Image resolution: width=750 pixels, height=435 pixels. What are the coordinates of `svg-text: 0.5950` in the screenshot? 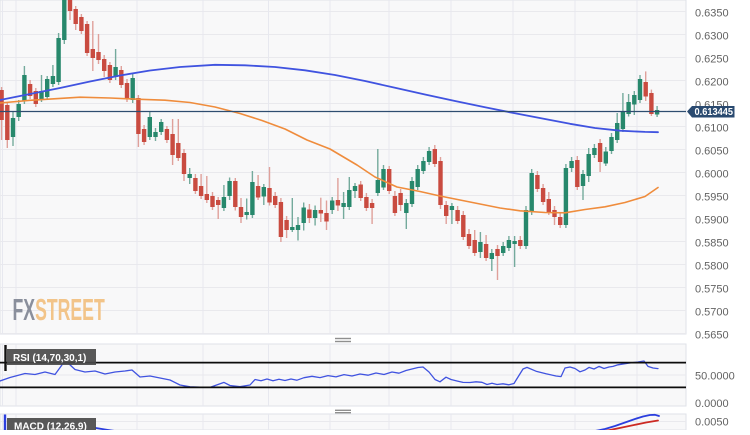 It's located at (712, 198).